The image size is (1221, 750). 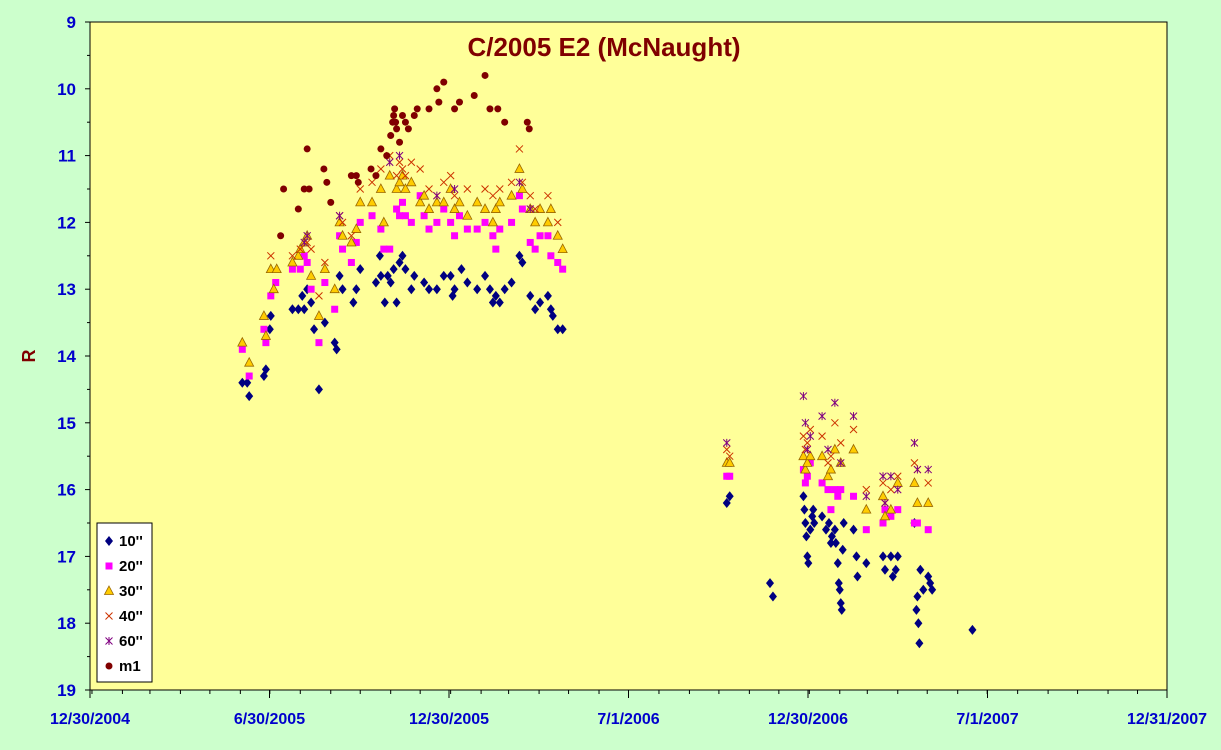 I want to click on x-tick-label: 12/30/2005, so click(x=449, y=719).